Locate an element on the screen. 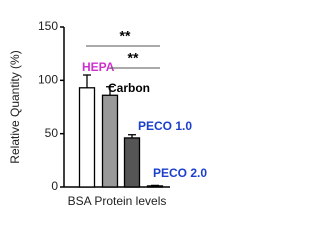  y-tick-label: 0 is located at coordinates (54, 186).